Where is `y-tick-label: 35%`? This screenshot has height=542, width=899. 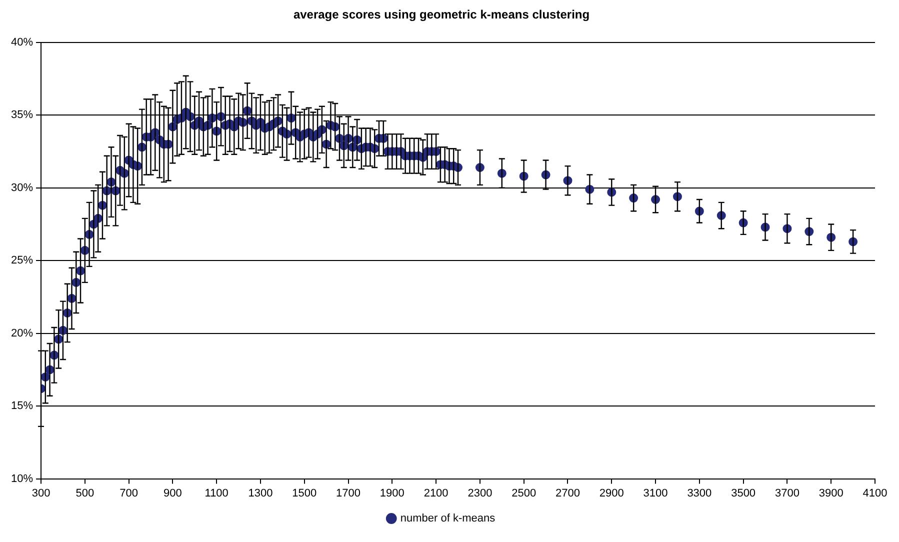 y-tick-label: 35% is located at coordinates (22, 115).